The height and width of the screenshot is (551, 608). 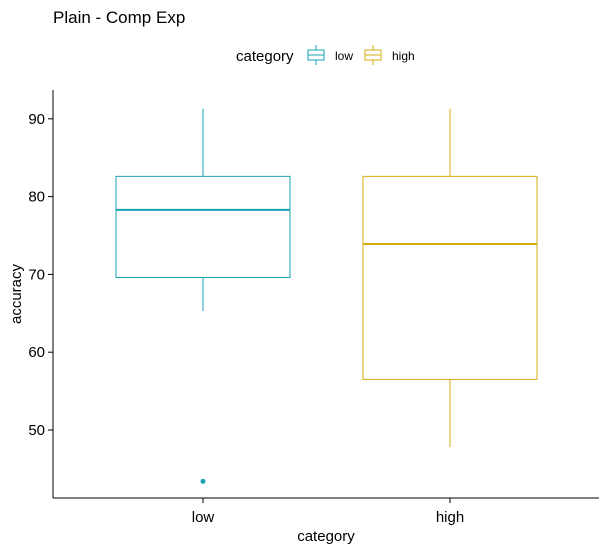 What do you see at coordinates (389, 55) in the screenshot?
I see `legend-item-high: high` at bounding box center [389, 55].